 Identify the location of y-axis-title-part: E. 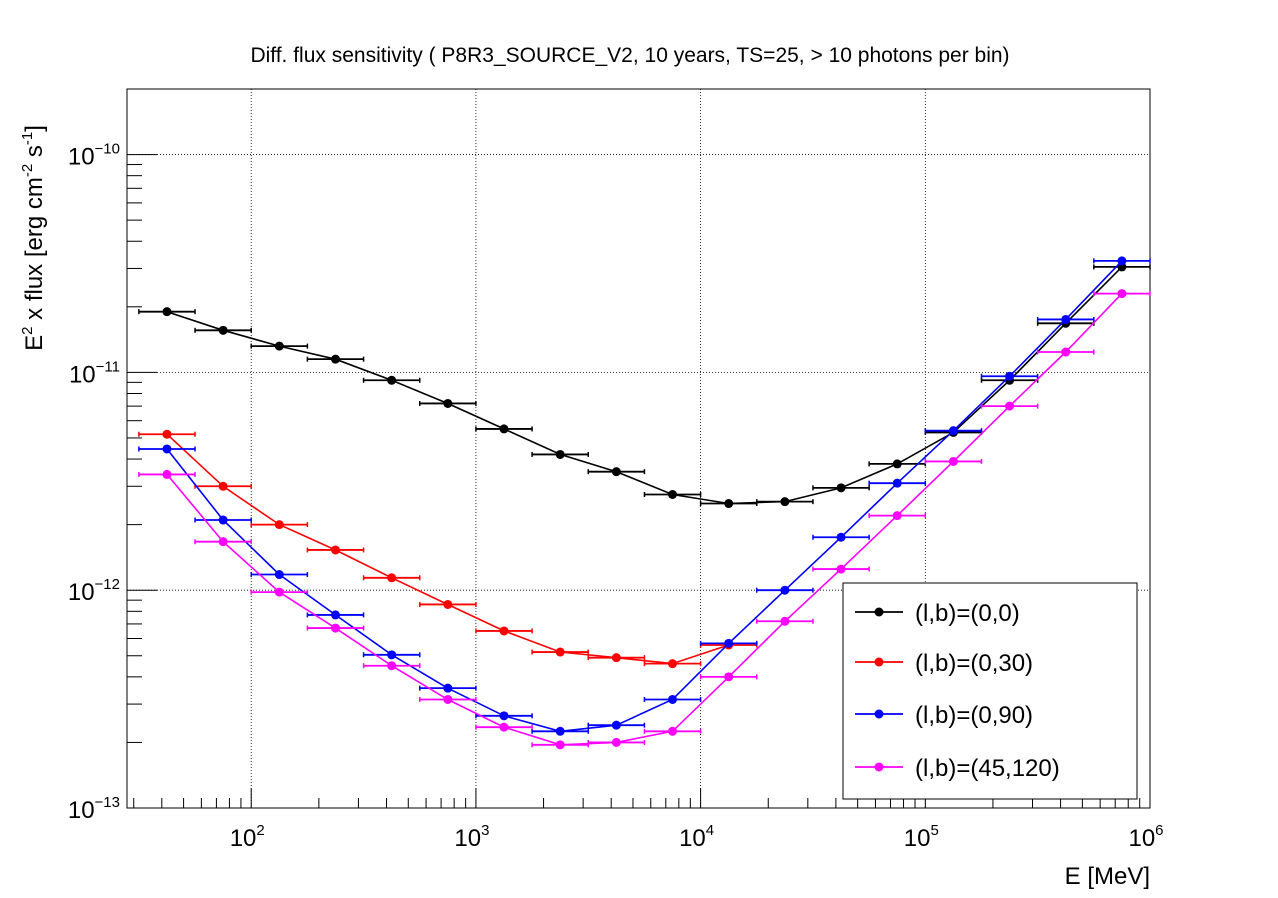
(34, 343).